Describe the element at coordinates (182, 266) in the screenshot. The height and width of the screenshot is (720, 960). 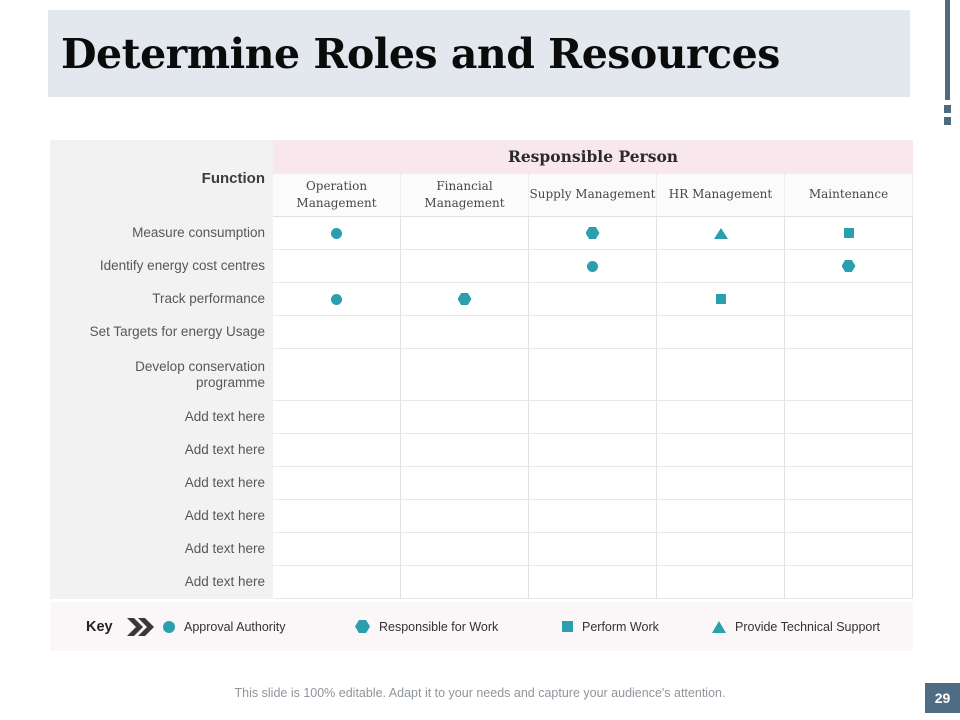
I see `function-label: Identify energy cost centres` at that location.